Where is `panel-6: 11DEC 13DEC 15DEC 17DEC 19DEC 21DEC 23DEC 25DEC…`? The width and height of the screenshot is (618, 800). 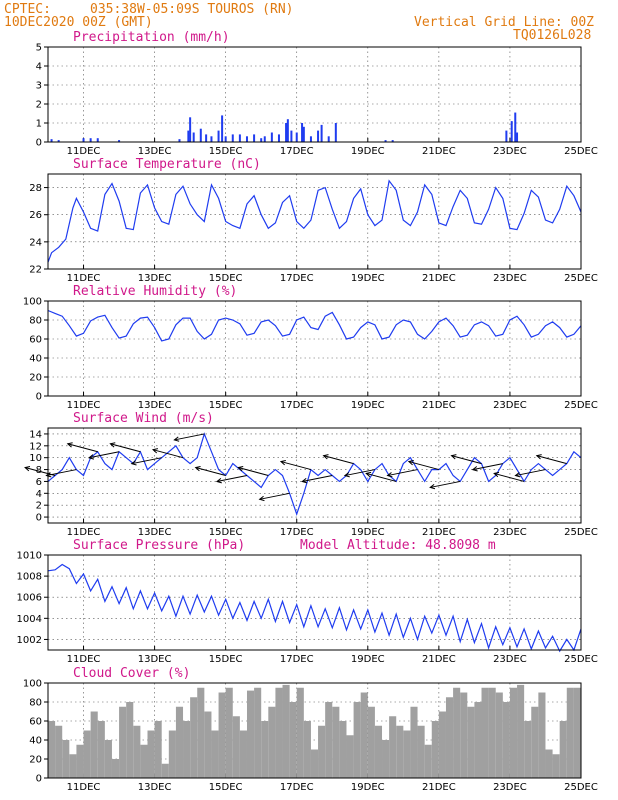
panel-6: 11DEC 13DEC 15DEC 17DEC 19DEC 21DEC 23DEC 25DEC… is located at coordinates (310, 729).